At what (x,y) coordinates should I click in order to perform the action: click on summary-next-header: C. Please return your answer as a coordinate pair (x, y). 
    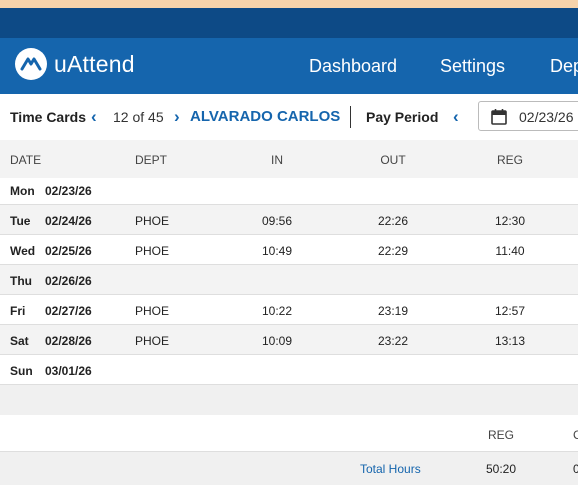
    Looking at the image, I should click on (575, 435).